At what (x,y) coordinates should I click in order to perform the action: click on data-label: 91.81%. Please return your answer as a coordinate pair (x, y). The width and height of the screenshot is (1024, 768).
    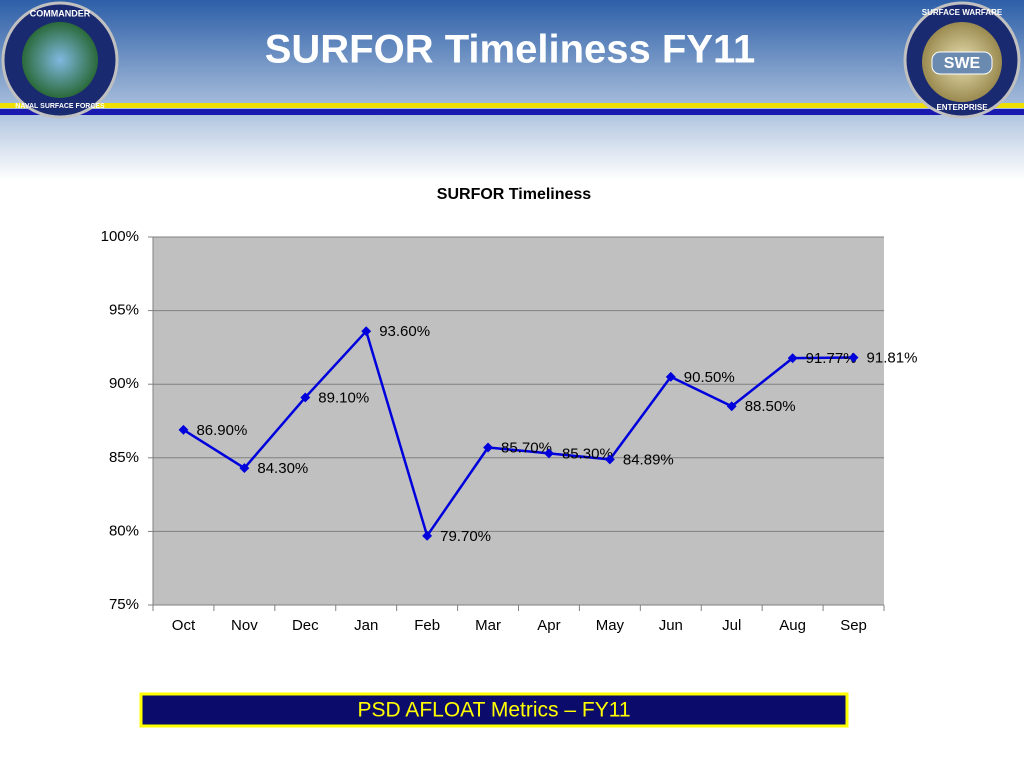
    Looking at the image, I should click on (892, 358).